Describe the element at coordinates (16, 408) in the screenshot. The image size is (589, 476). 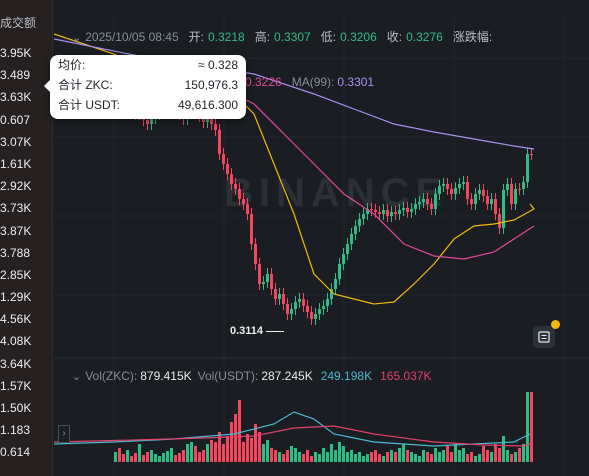
I see `turnover-value: 1.50K` at that location.